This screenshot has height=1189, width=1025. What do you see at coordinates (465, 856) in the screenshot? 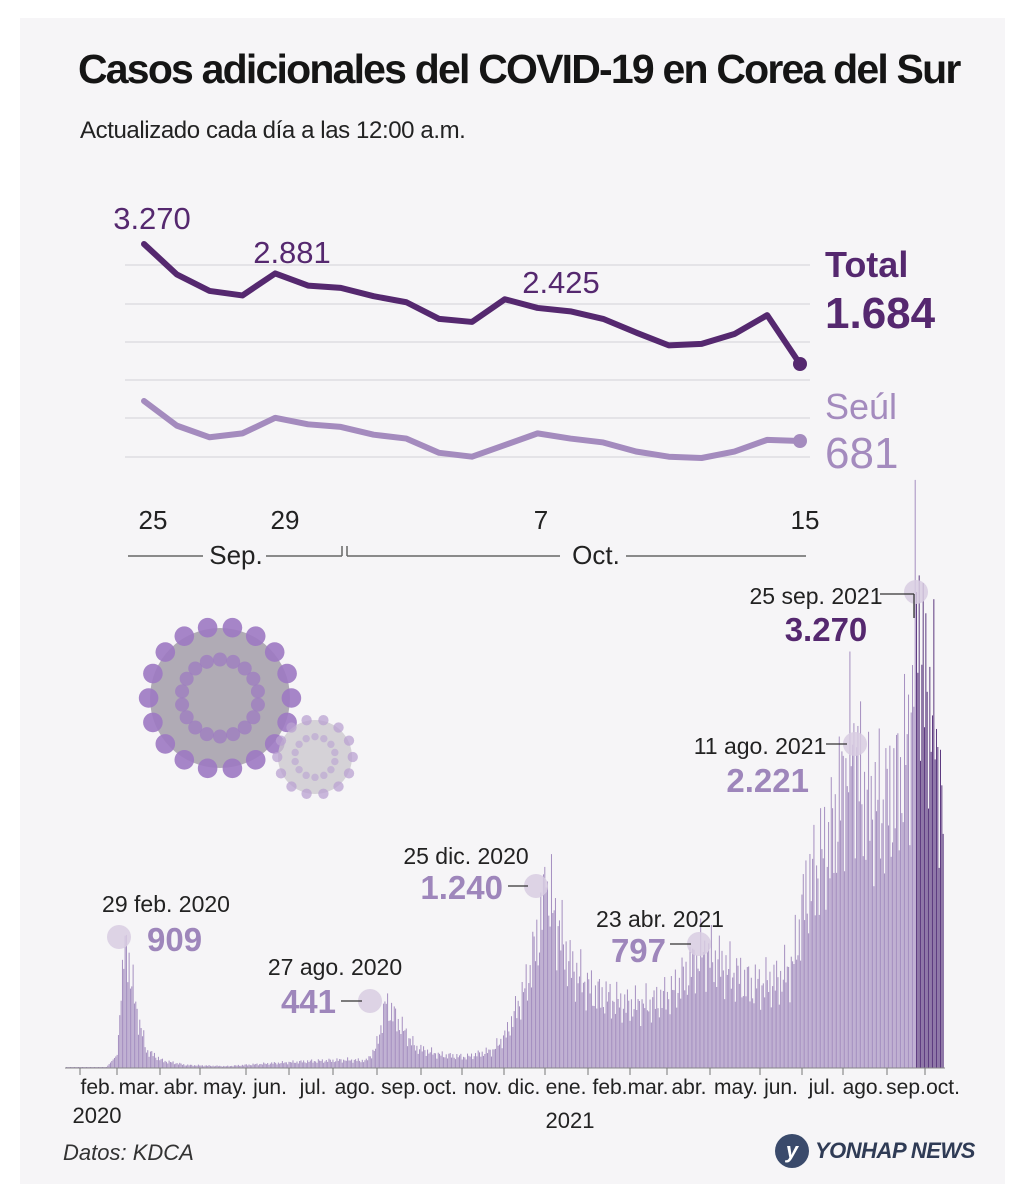
I see `annotation-date-dic-2020: 25 dic. 2020` at bounding box center [465, 856].